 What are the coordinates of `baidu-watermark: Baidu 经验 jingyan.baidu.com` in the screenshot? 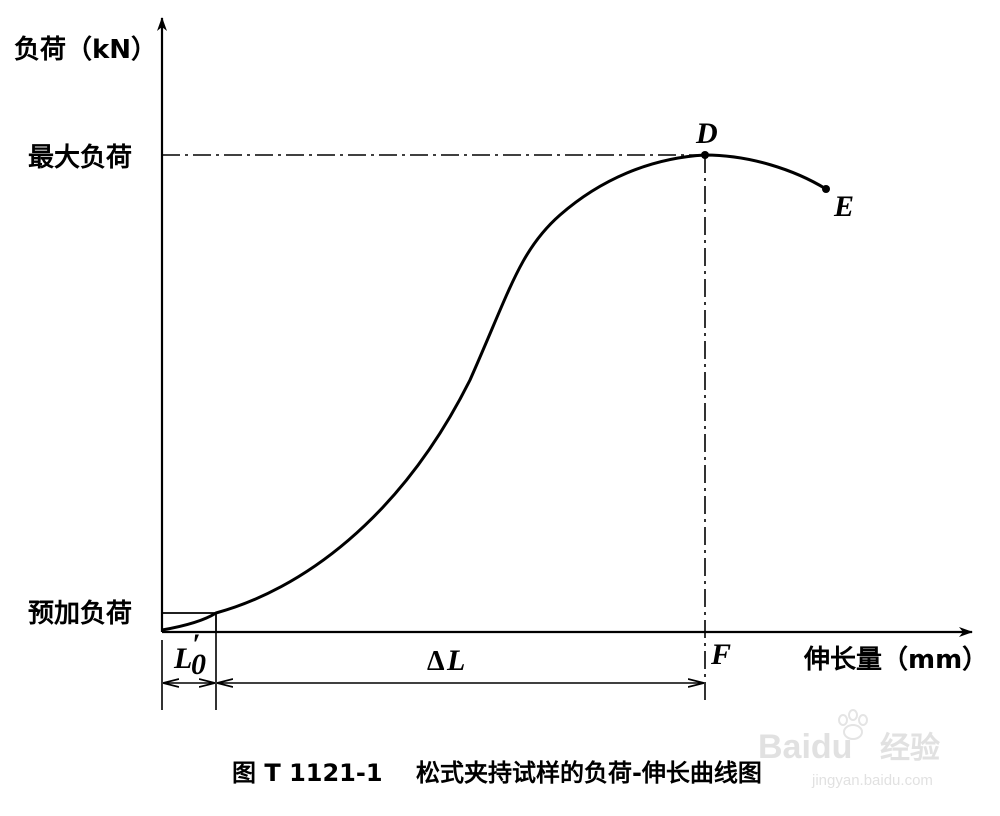 It's located at (849, 749).